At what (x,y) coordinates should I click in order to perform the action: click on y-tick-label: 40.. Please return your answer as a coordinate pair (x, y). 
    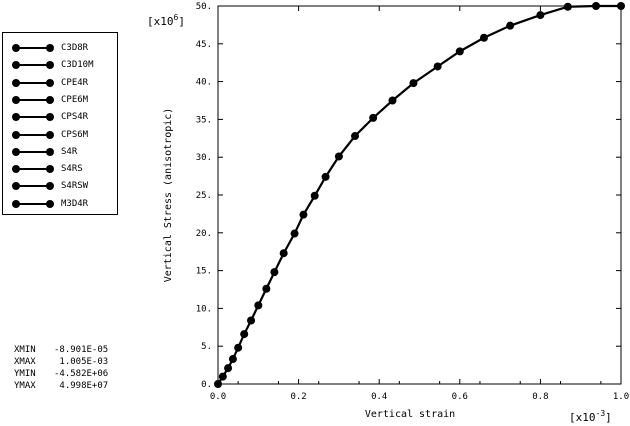
    Looking at the image, I should click on (204, 83).